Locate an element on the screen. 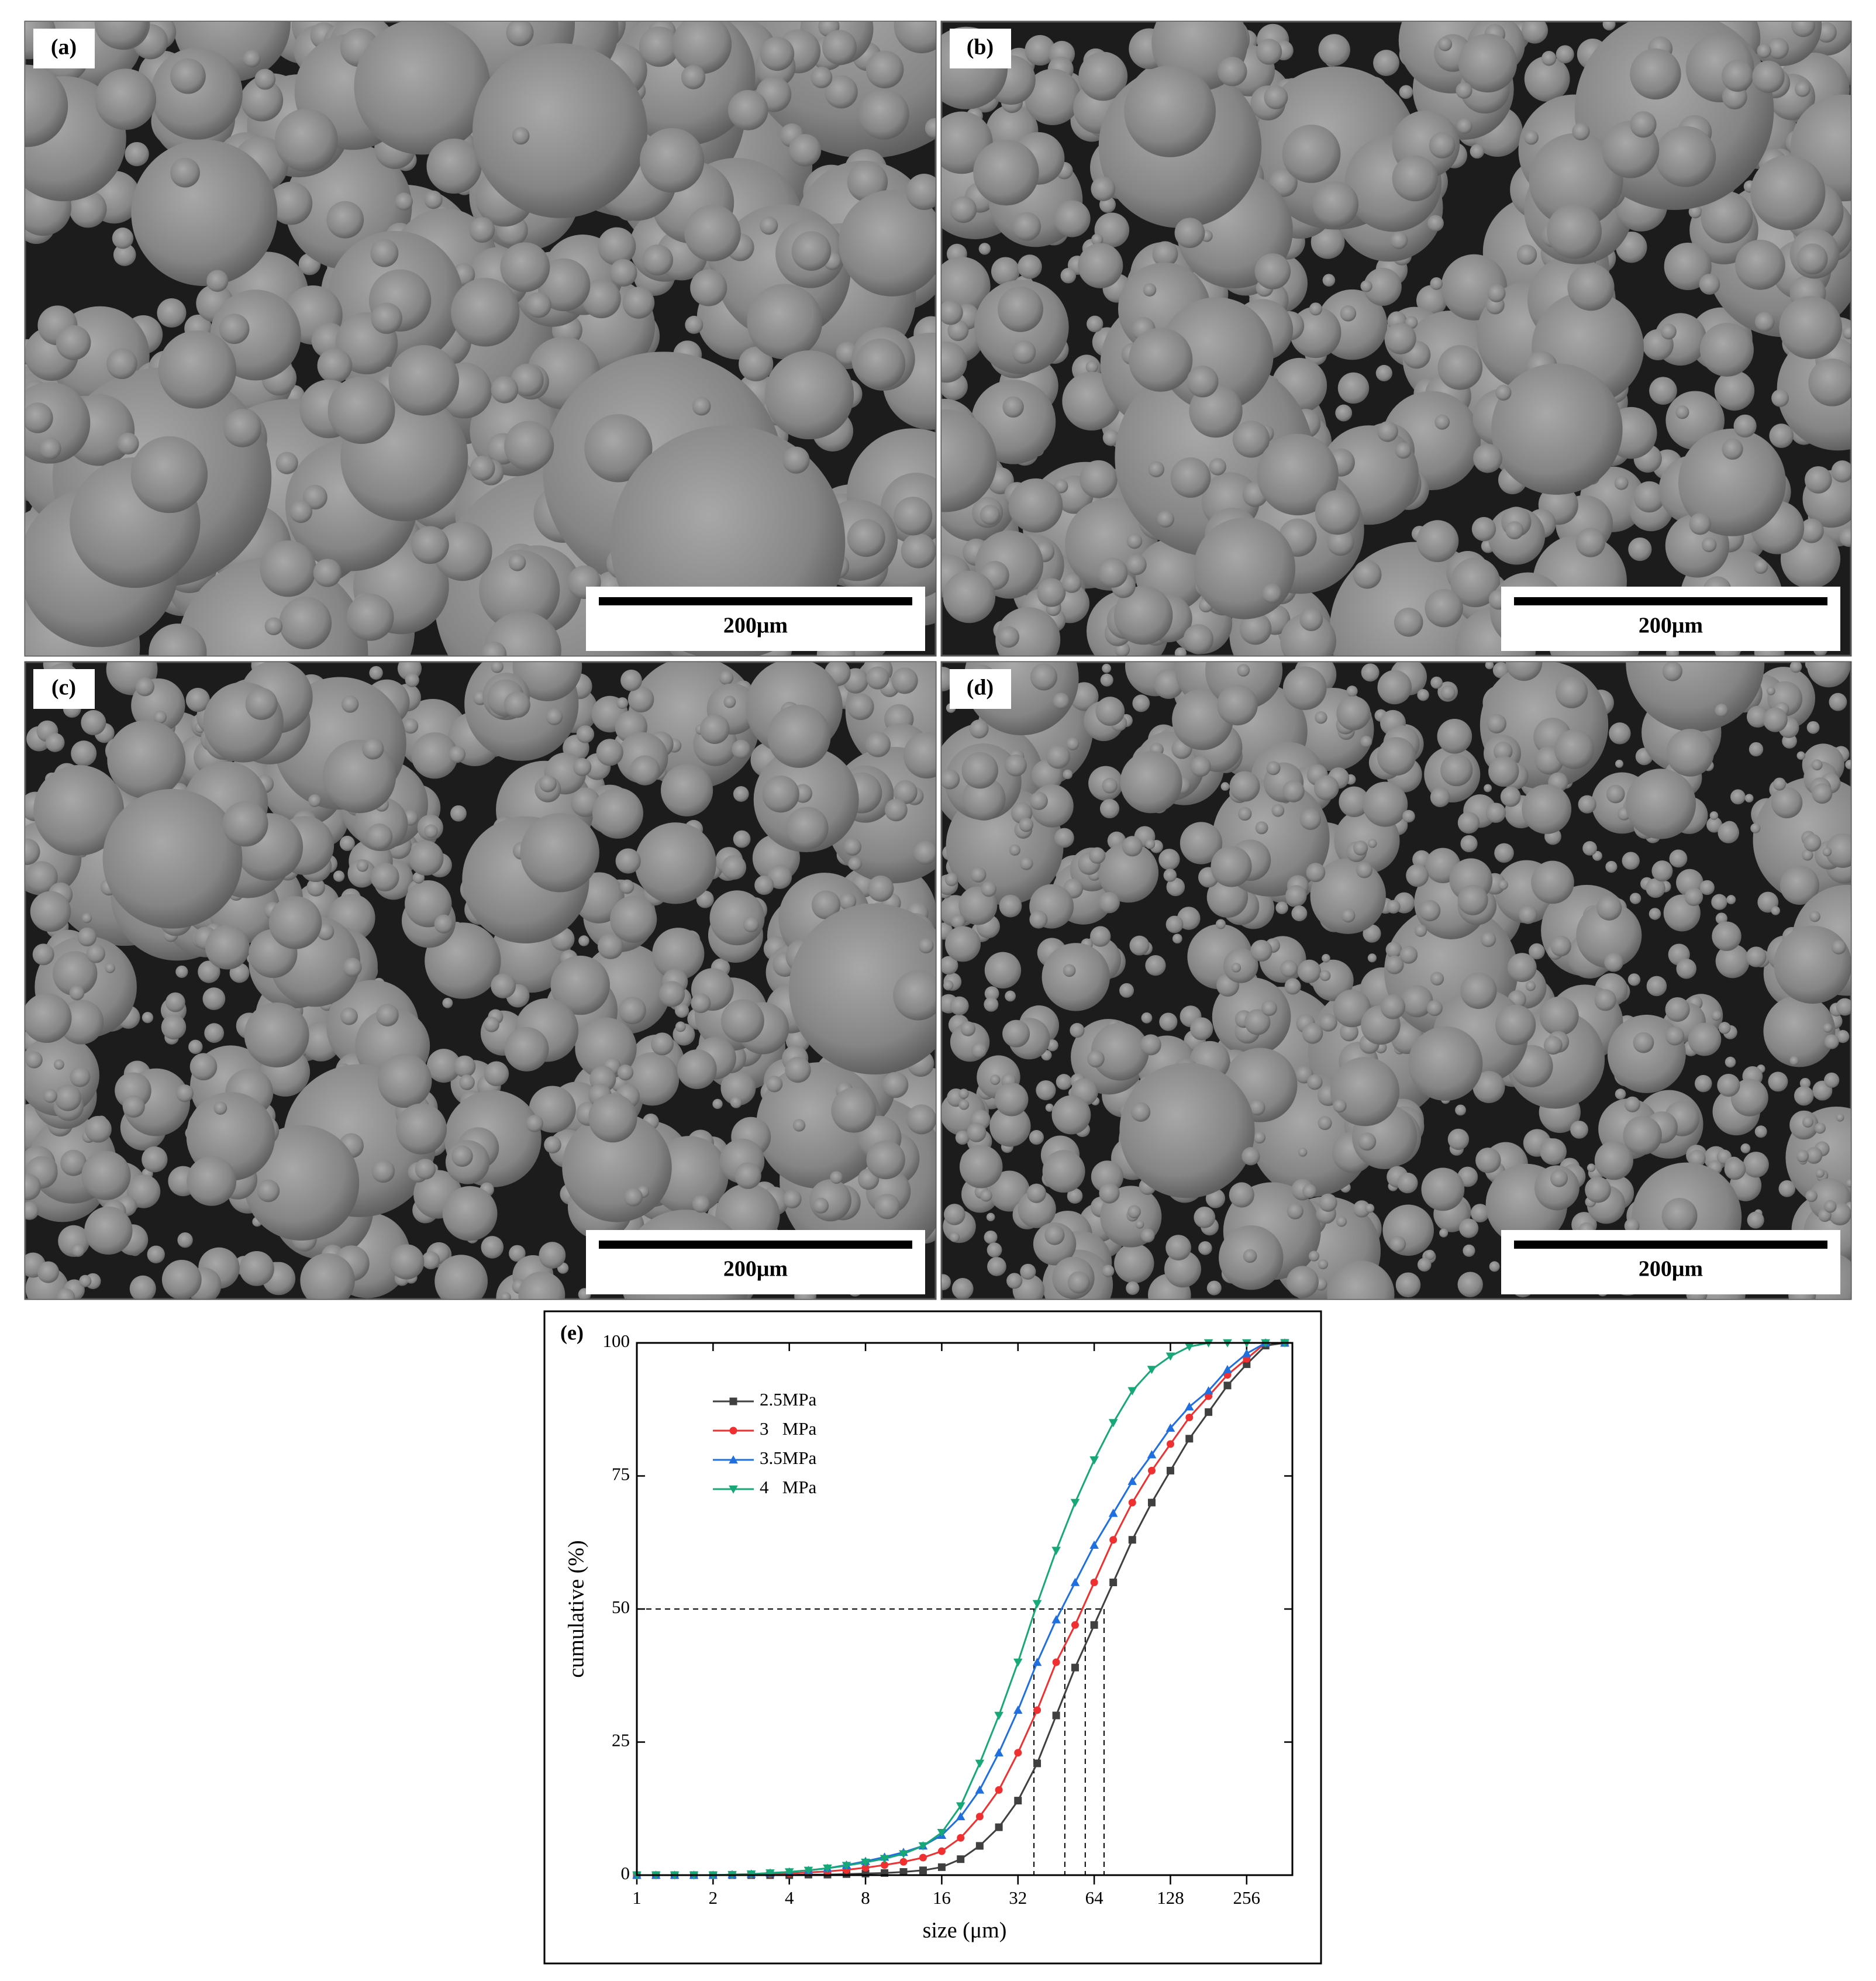 The width and height of the screenshot is (1876, 1981). x-tick-label: 1 is located at coordinates (637, 1897).